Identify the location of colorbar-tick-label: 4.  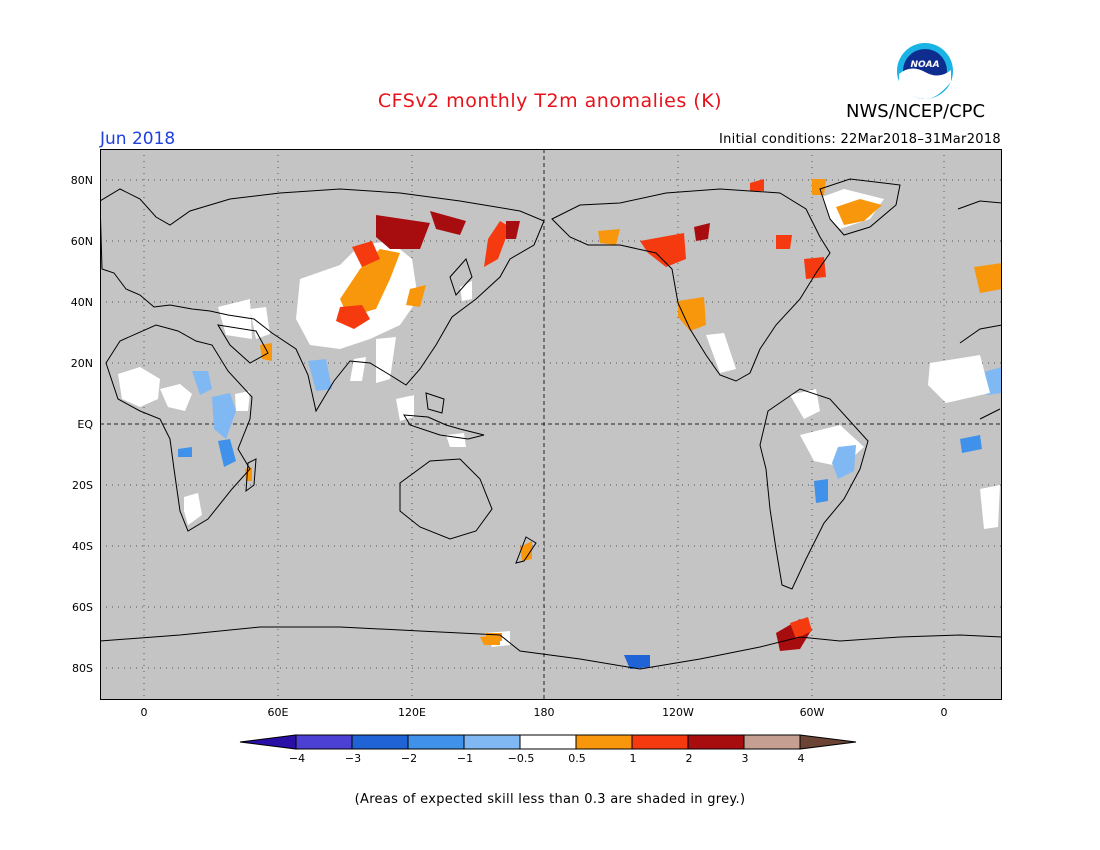
(801, 758).